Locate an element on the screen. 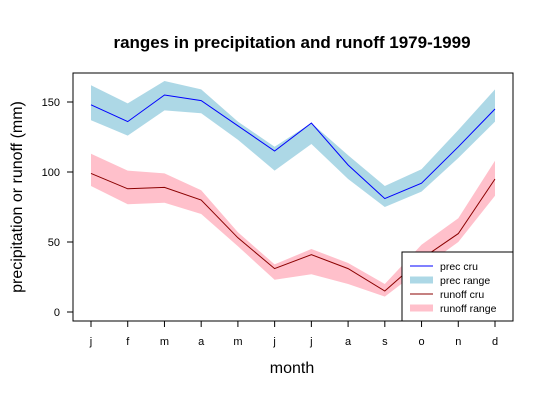 This screenshot has height=412, width=550. legend-label-runoff-cru: runoff cru is located at coordinates (462, 295).